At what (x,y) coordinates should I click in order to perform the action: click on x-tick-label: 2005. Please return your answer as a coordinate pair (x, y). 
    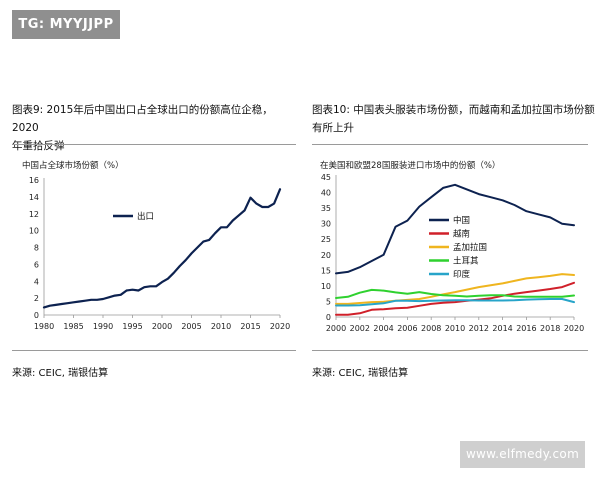
    Looking at the image, I should click on (191, 326).